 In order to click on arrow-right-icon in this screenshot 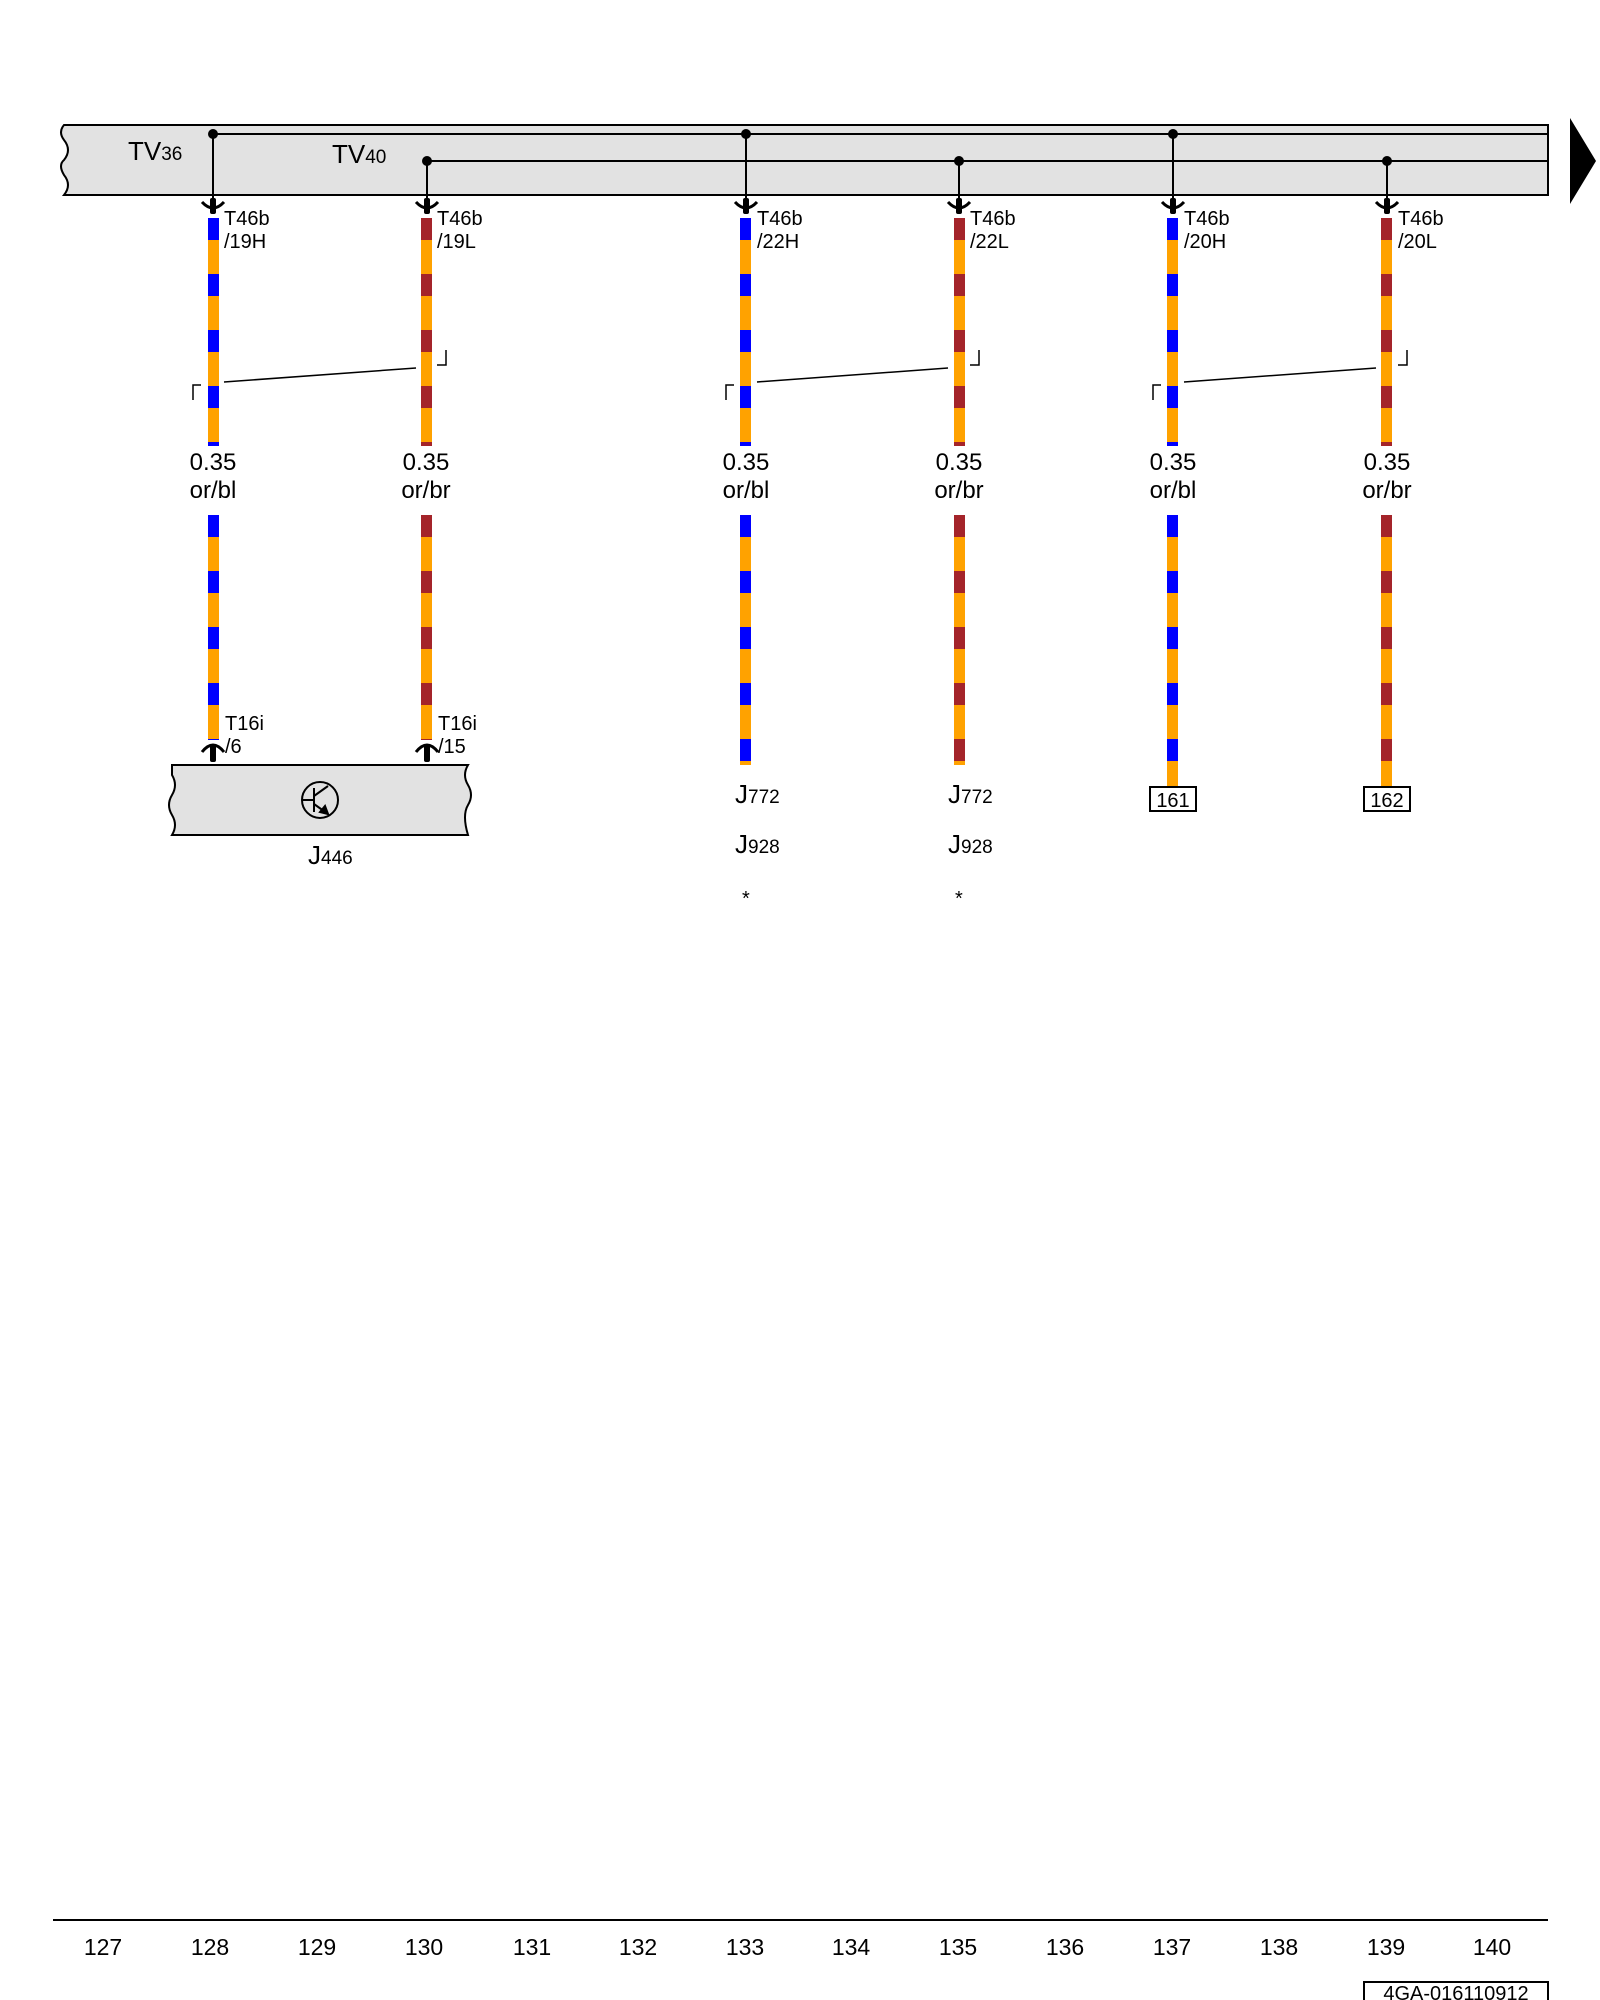, I will do `click(1583, 161)`.